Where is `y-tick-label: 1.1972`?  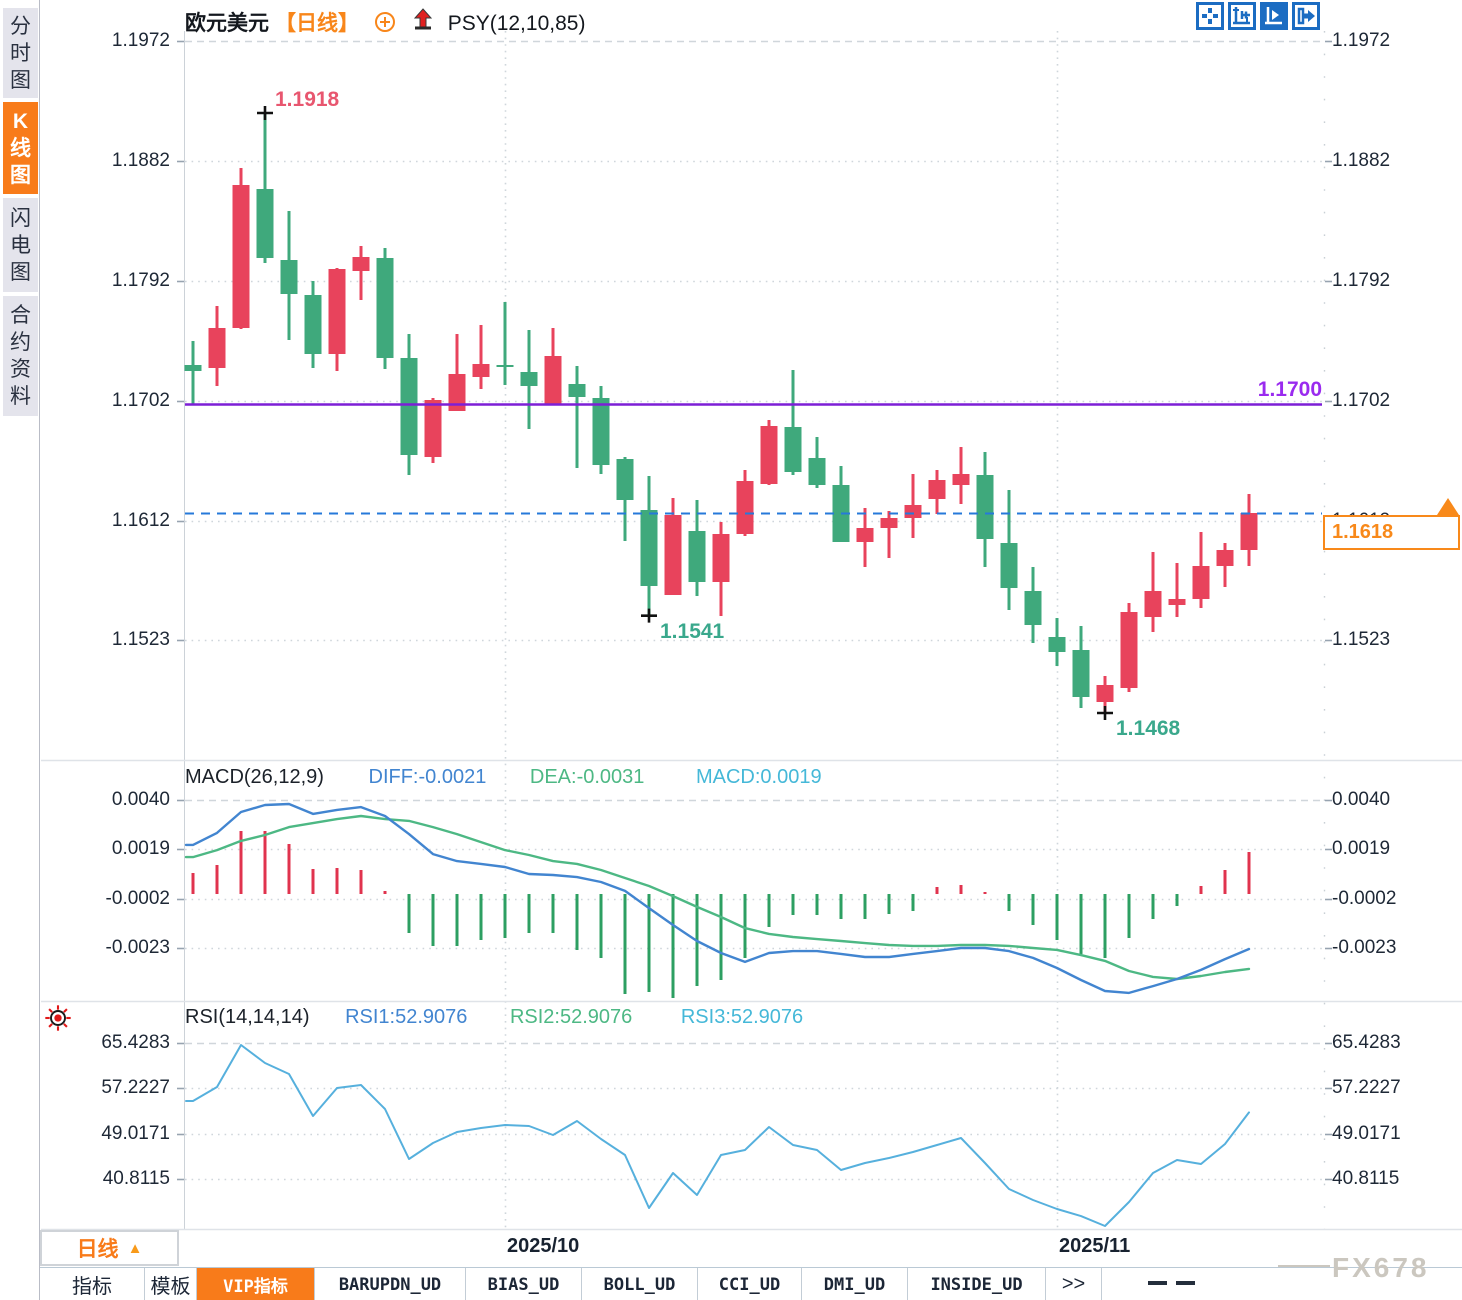 y-tick-label: 1.1972 is located at coordinates (140, 40).